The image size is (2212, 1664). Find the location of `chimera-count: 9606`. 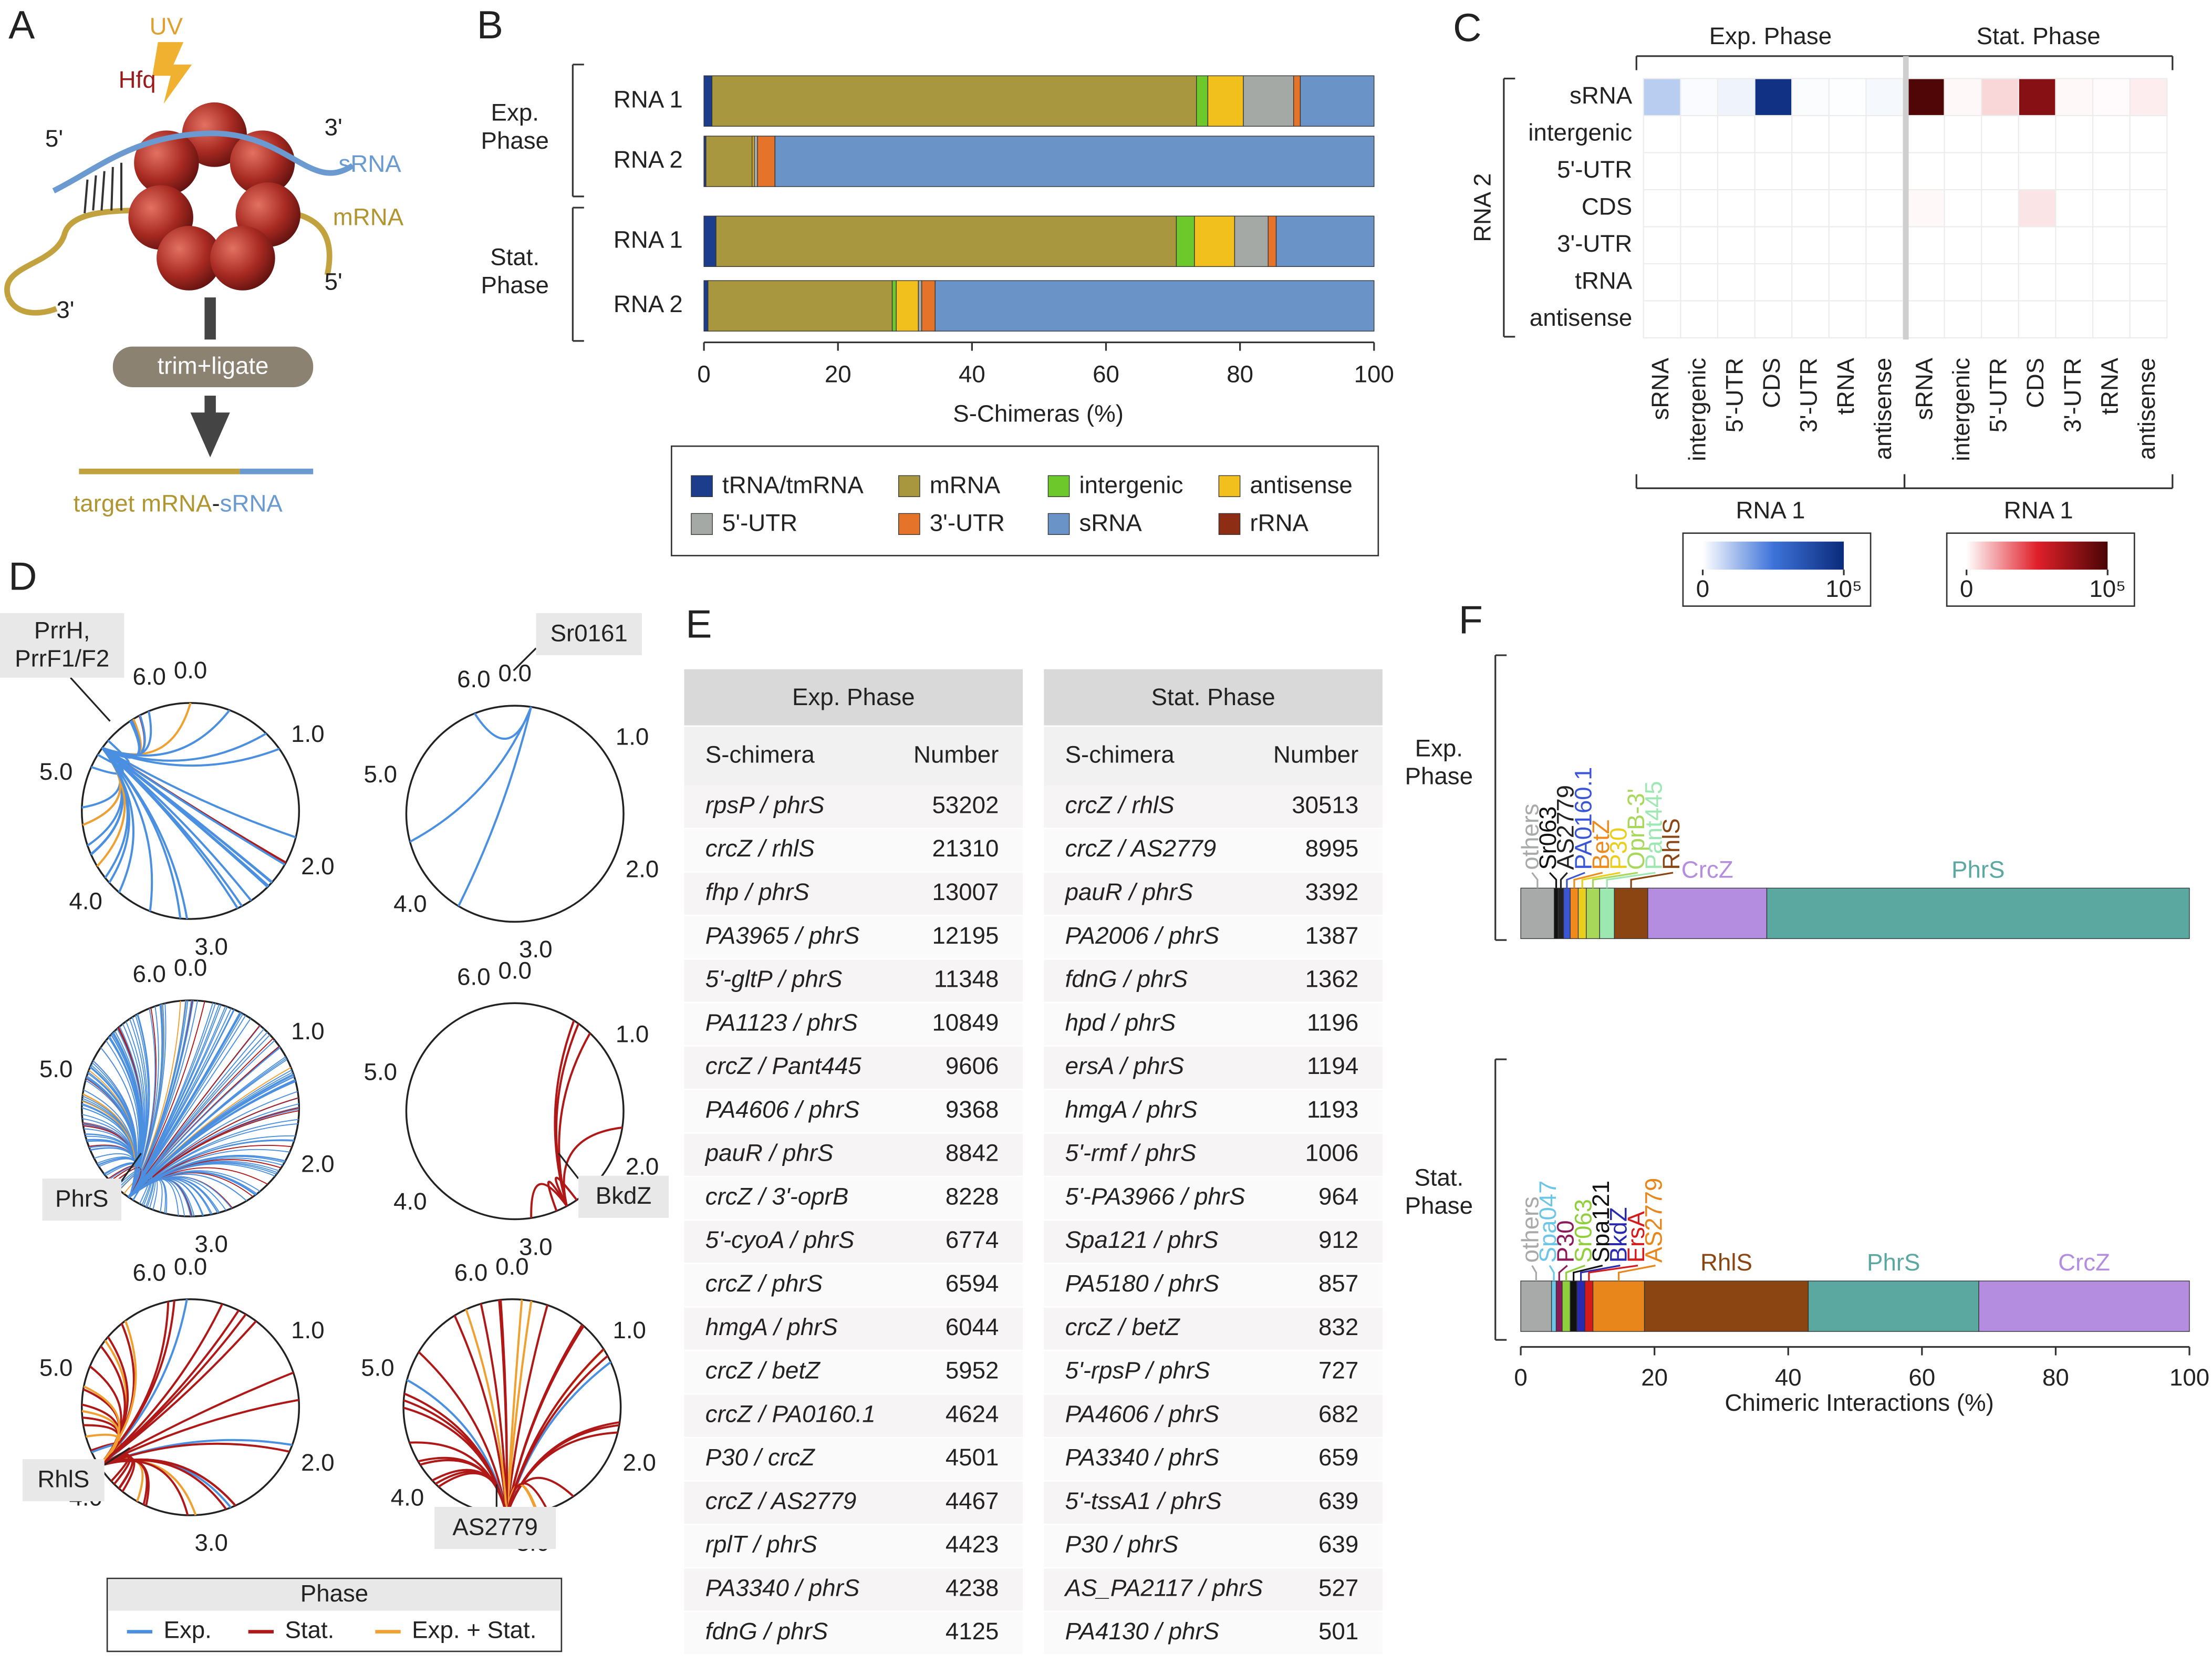

chimera-count: 9606 is located at coordinates (973, 1065).